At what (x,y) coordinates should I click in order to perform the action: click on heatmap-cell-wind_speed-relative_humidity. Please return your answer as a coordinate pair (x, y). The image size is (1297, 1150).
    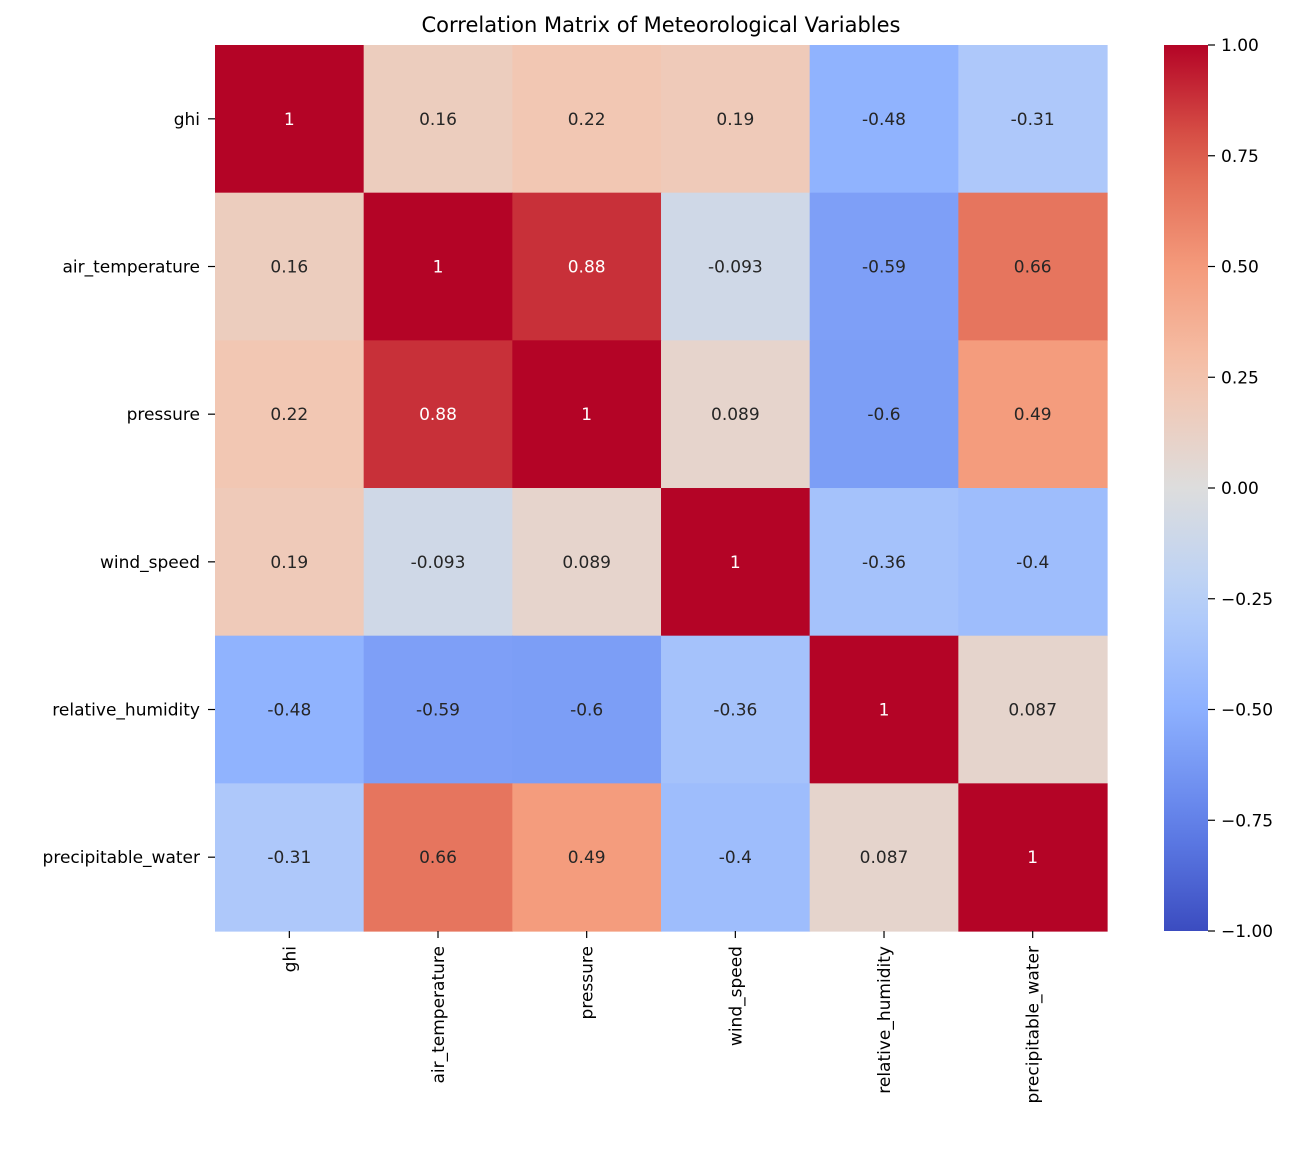
    Looking at the image, I should click on (884, 562).